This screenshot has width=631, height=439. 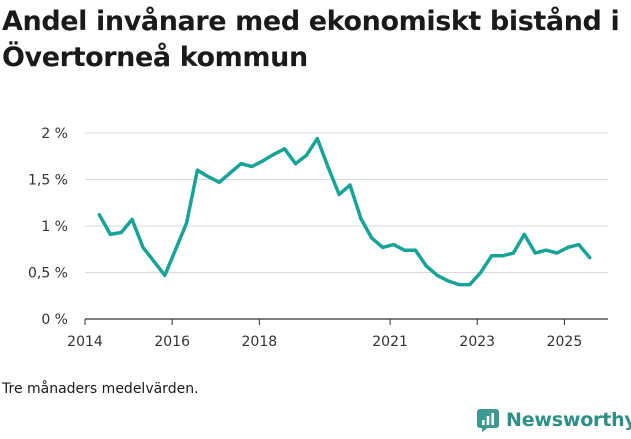 What do you see at coordinates (48, 274) in the screenshot?
I see `y-tick-label: 0,5 %` at bounding box center [48, 274].